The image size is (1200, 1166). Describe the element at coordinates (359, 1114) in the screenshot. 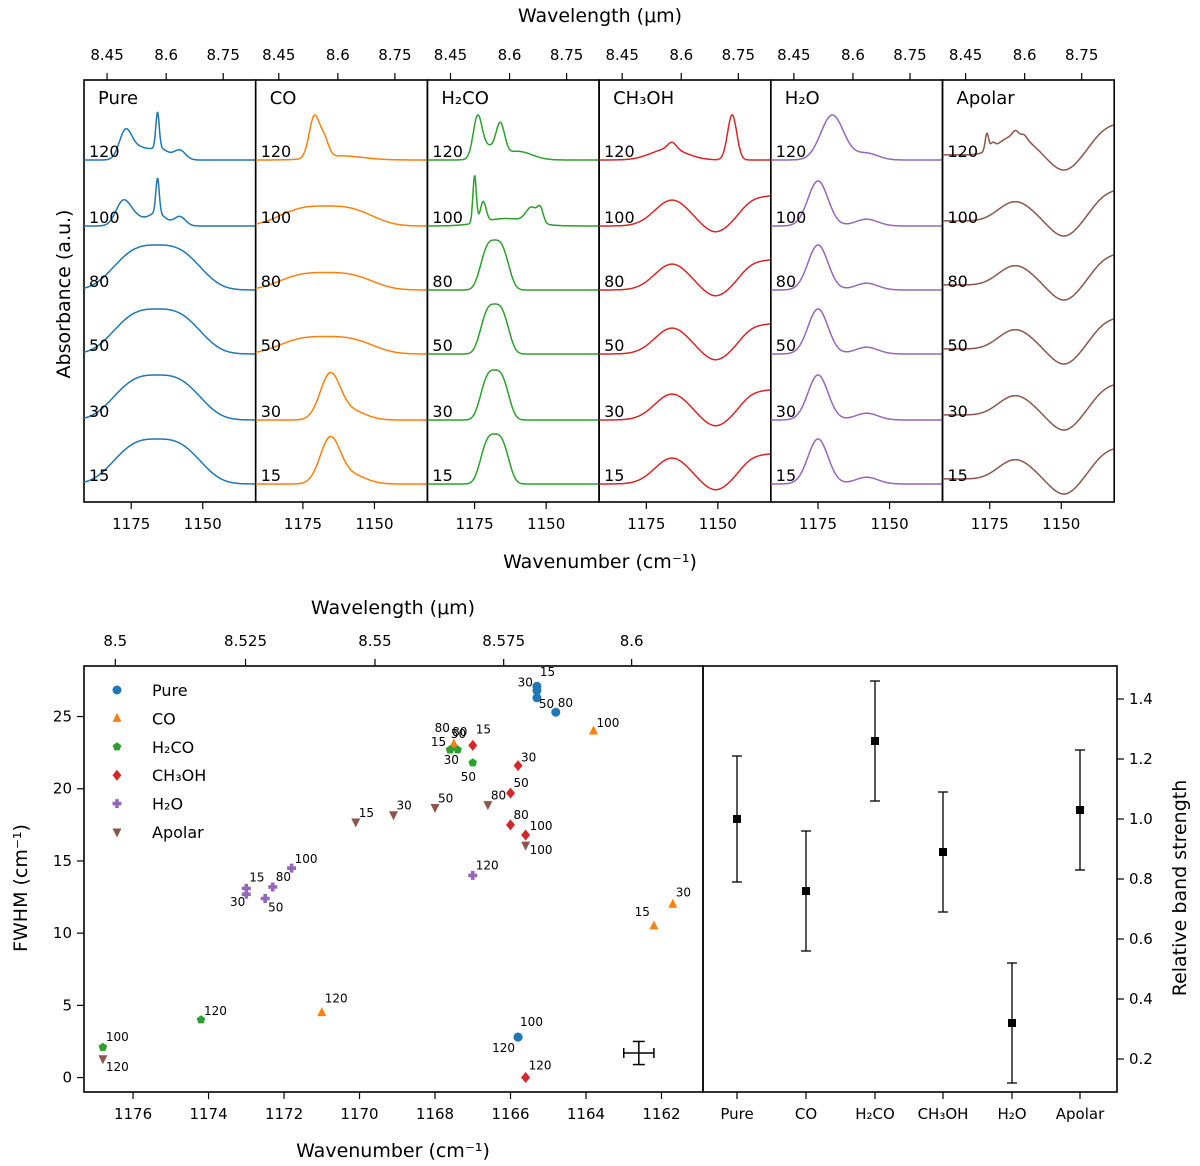

I see `x-tick-label: 1170` at that location.